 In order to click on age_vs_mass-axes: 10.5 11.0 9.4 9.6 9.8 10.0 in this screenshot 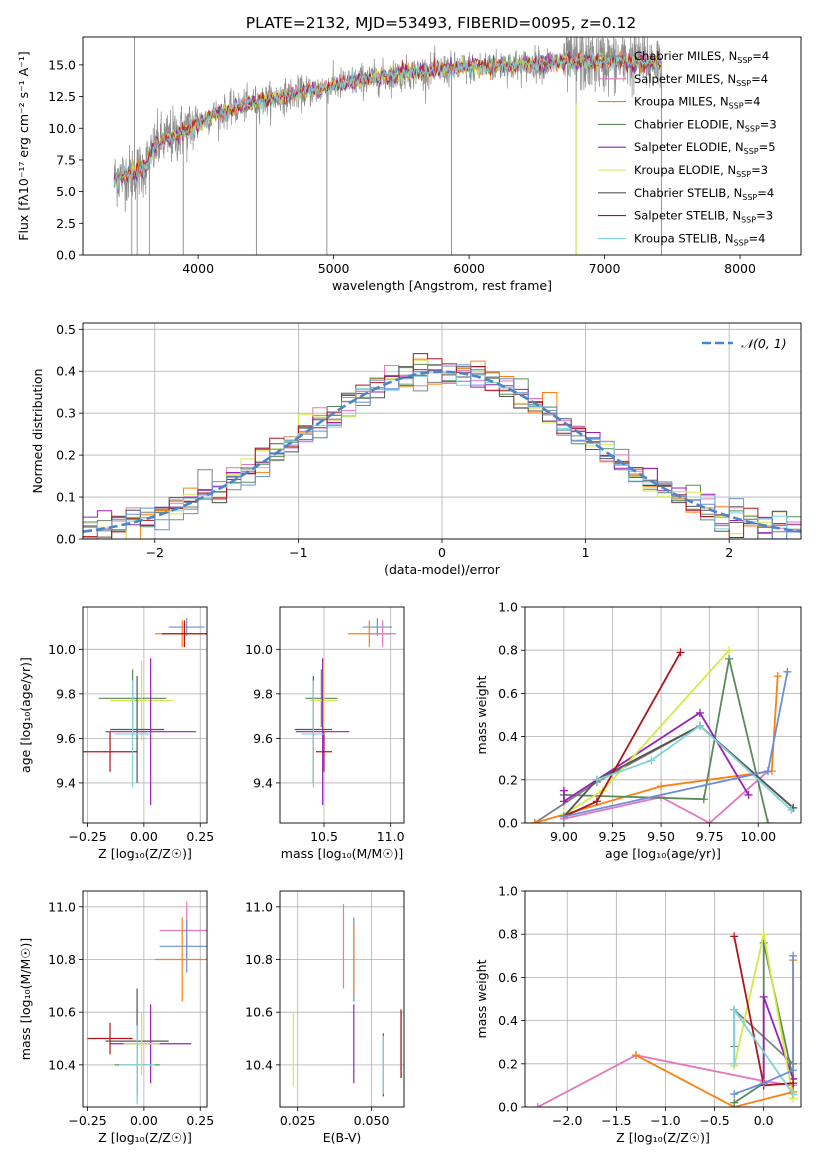, I will do `click(325, 725)`.